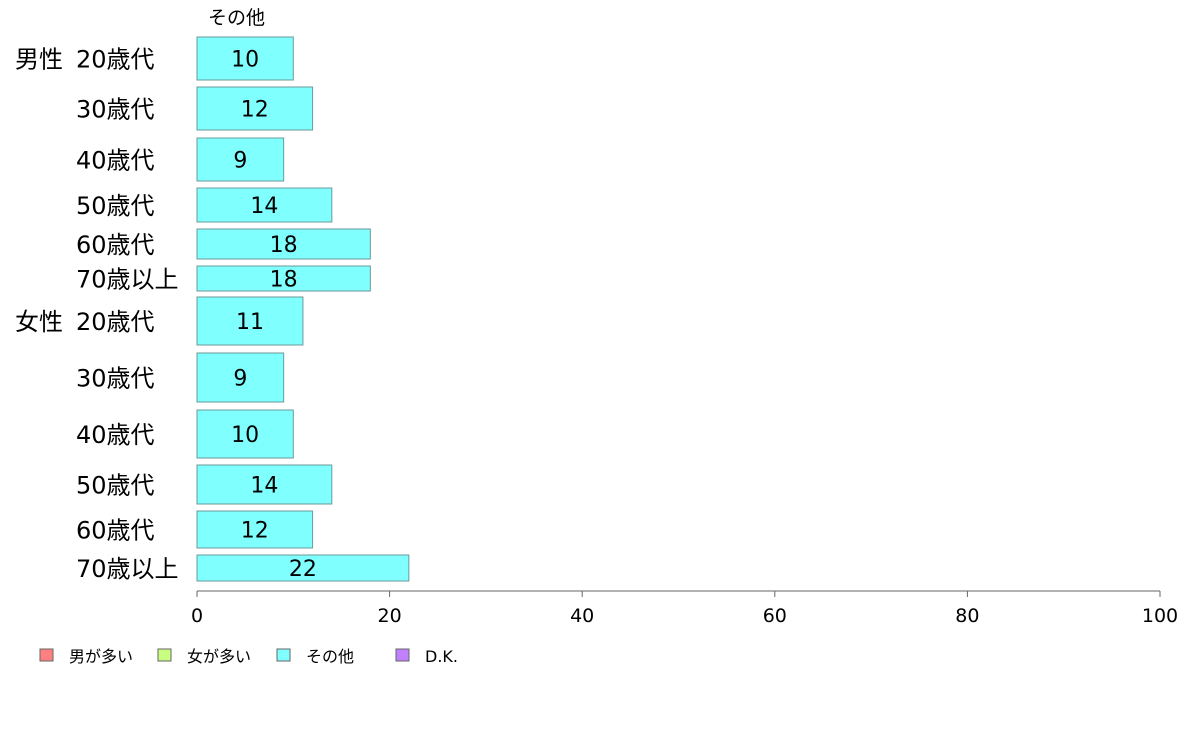  What do you see at coordinates (115, 60) in the screenshot?
I see `row-label-0-0: 20歳代` at bounding box center [115, 60].